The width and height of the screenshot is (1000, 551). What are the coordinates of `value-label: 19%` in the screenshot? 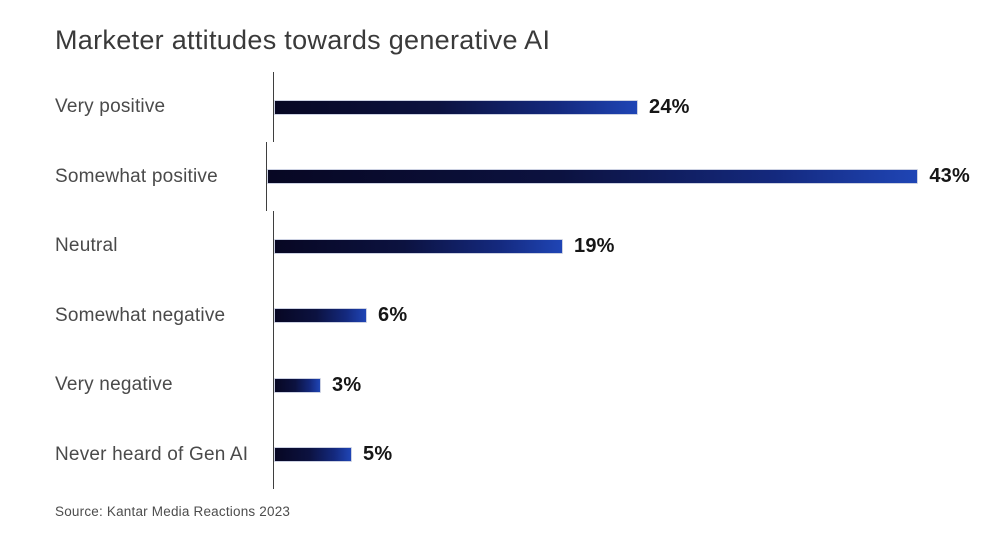 It's located at (594, 245).